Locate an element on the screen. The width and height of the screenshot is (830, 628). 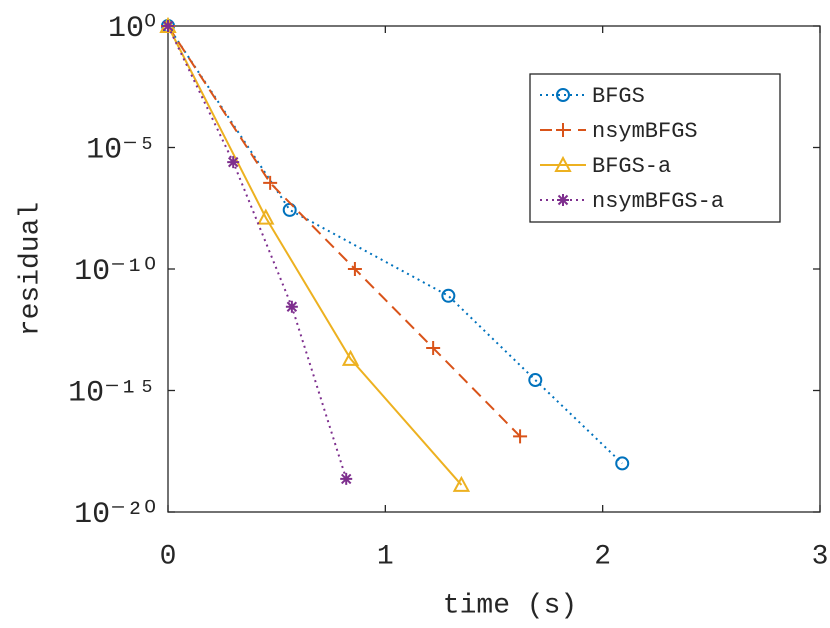
y-tick-label: 10⁻¹⁵ is located at coordinates (112, 393).